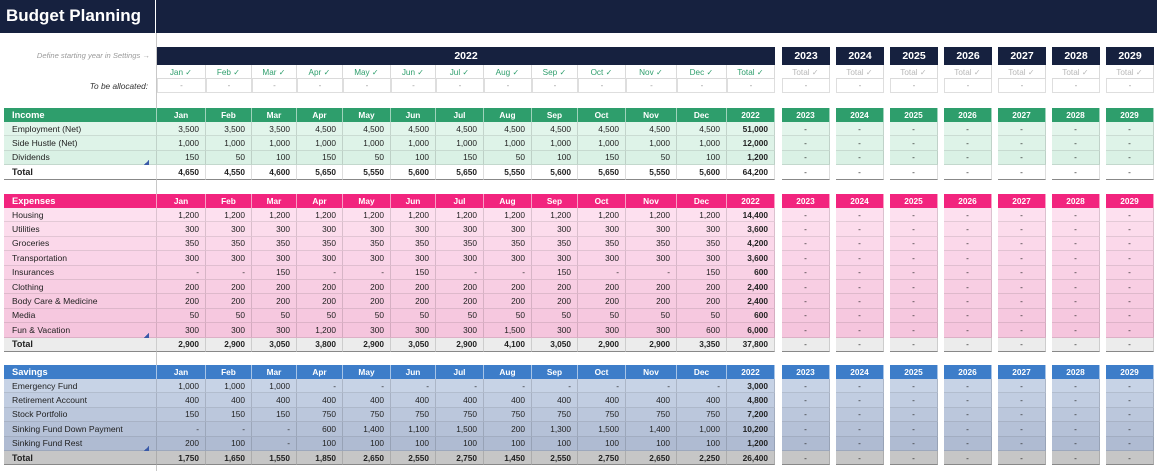  What do you see at coordinates (460, 158) in the screenshot?
I see `income-cell: 150` at bounding box center [460, 158].